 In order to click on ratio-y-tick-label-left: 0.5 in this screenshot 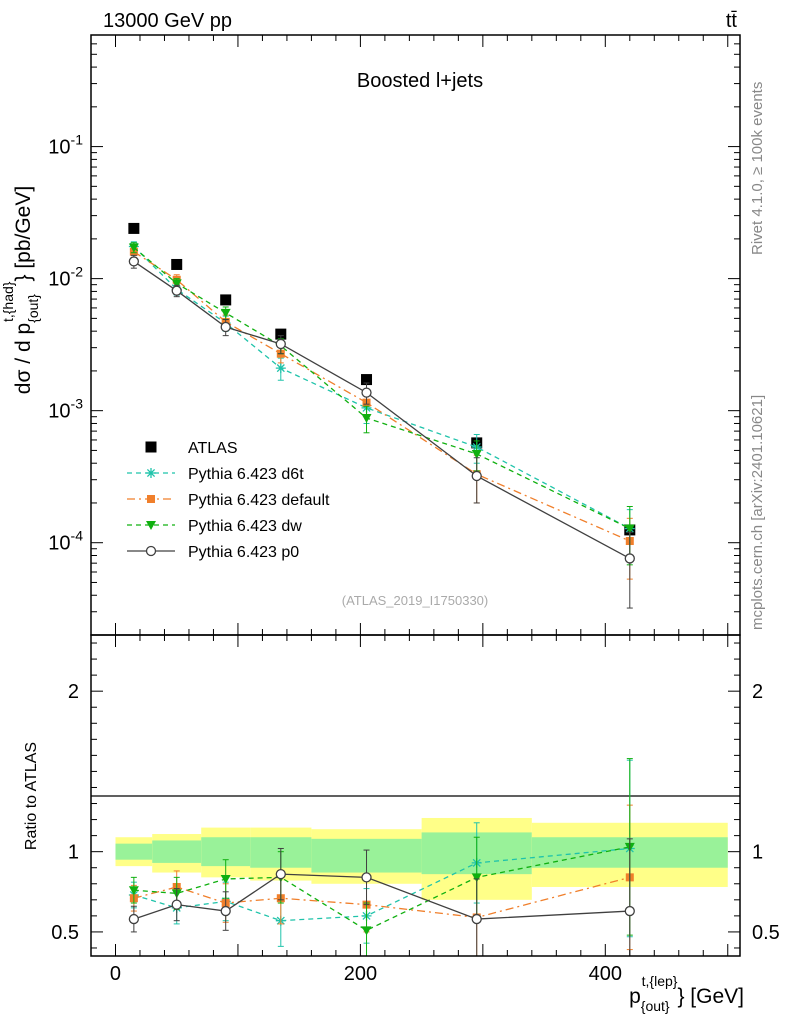, I will do `click(65, 933)`.